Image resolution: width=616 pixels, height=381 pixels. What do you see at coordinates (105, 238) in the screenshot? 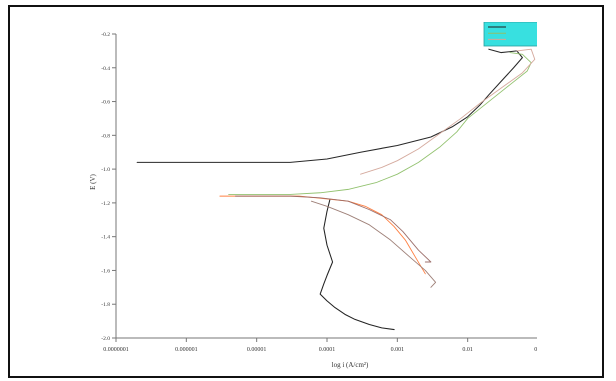
I see `y-tick-label: -1.4` at bounding box center [105, 238].